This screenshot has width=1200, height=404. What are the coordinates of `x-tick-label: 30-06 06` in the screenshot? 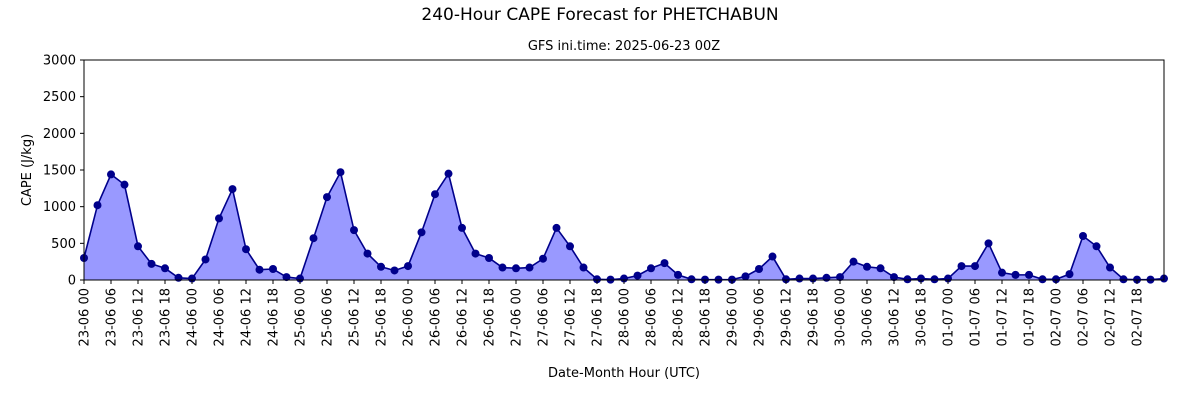 It's located at (868, 317).